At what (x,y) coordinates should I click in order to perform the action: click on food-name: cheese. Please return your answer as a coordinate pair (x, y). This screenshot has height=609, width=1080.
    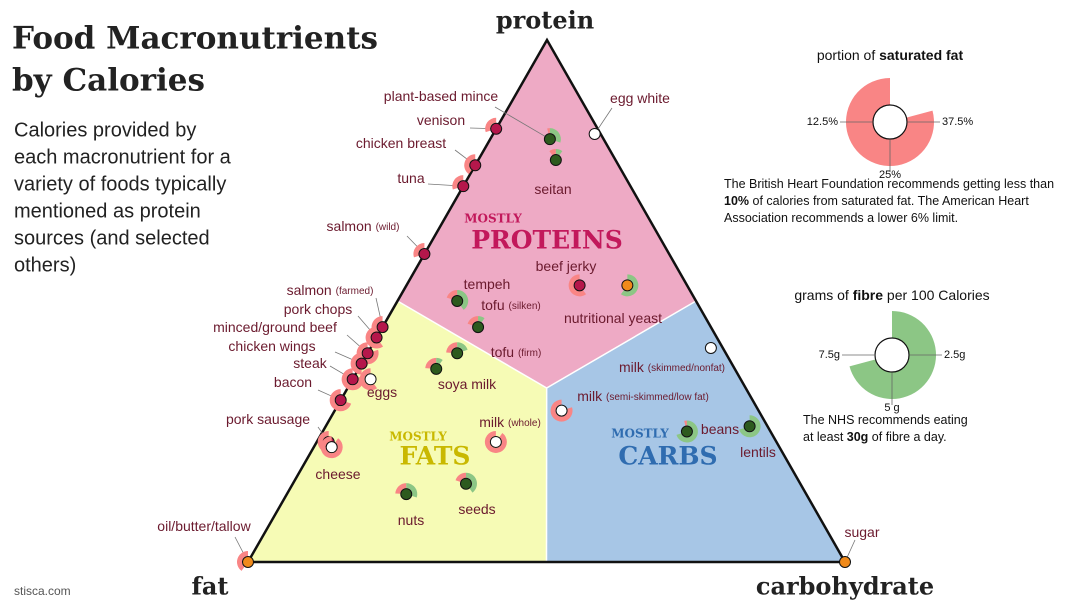
    Looking at the image, I should click on (337, 474).